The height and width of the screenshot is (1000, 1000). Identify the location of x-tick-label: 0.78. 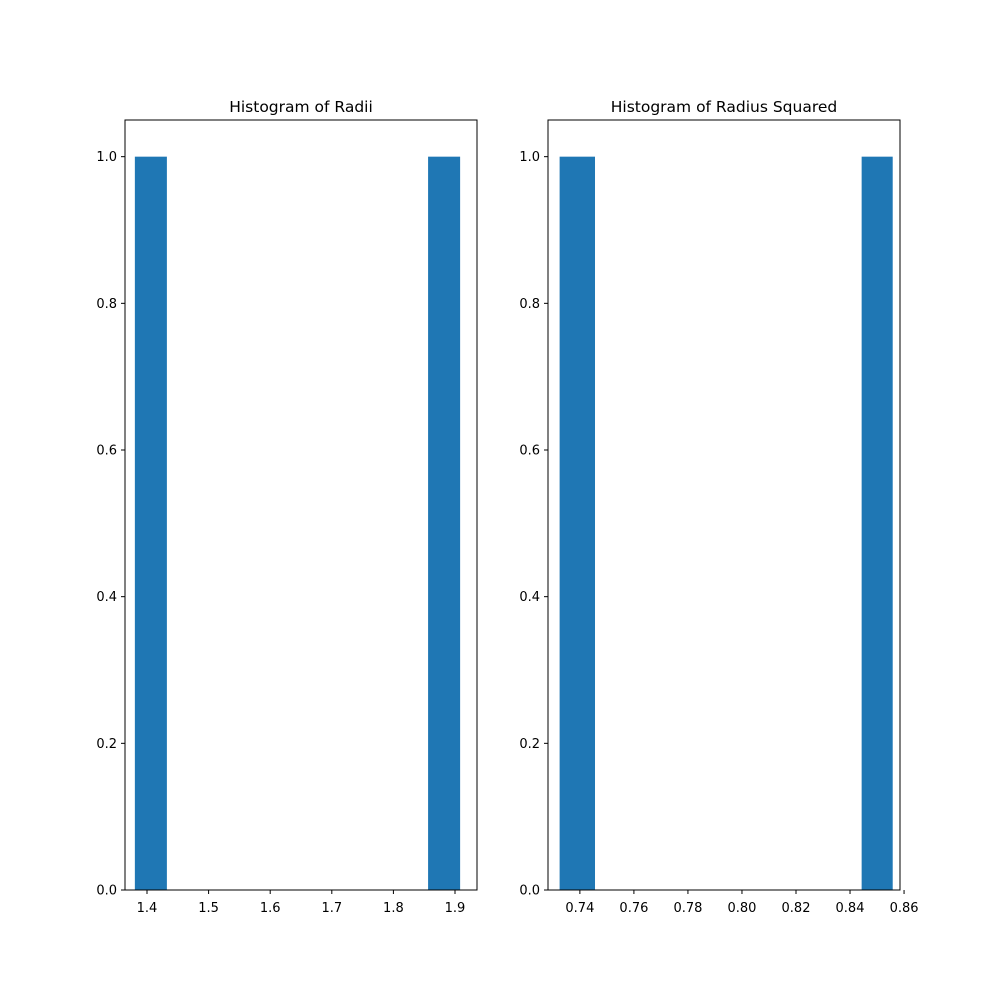
(687, 908).